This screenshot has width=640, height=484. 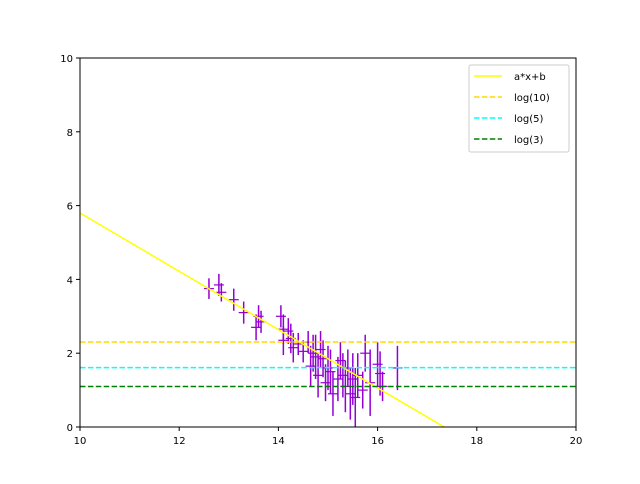 I want to click on legend-box, so click(x=519, y=108).